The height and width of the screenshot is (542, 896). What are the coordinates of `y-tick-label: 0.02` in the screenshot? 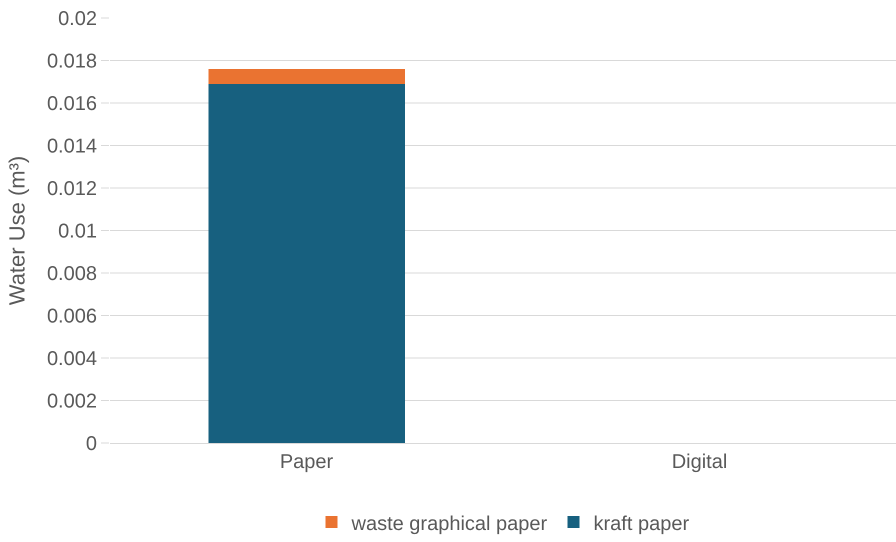 It's located at (77, 19).